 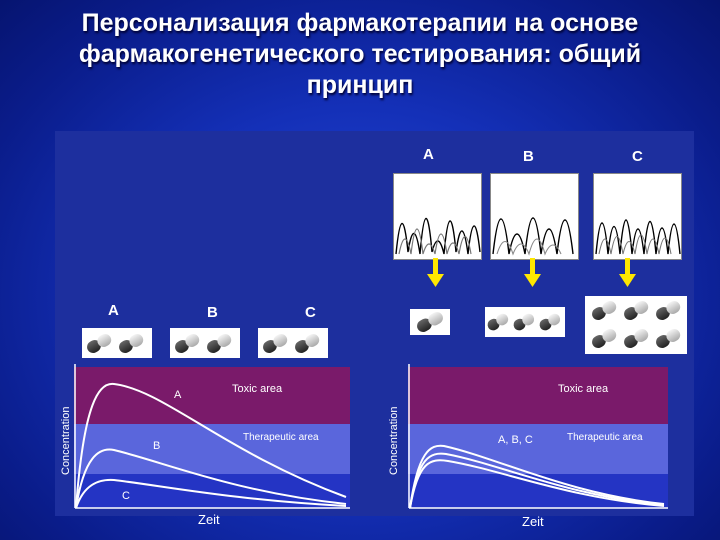 What do you see at coordinates (360, 85) in the screenshot?
I see `title-line-3: принцип` at bounding box center [360, 85].